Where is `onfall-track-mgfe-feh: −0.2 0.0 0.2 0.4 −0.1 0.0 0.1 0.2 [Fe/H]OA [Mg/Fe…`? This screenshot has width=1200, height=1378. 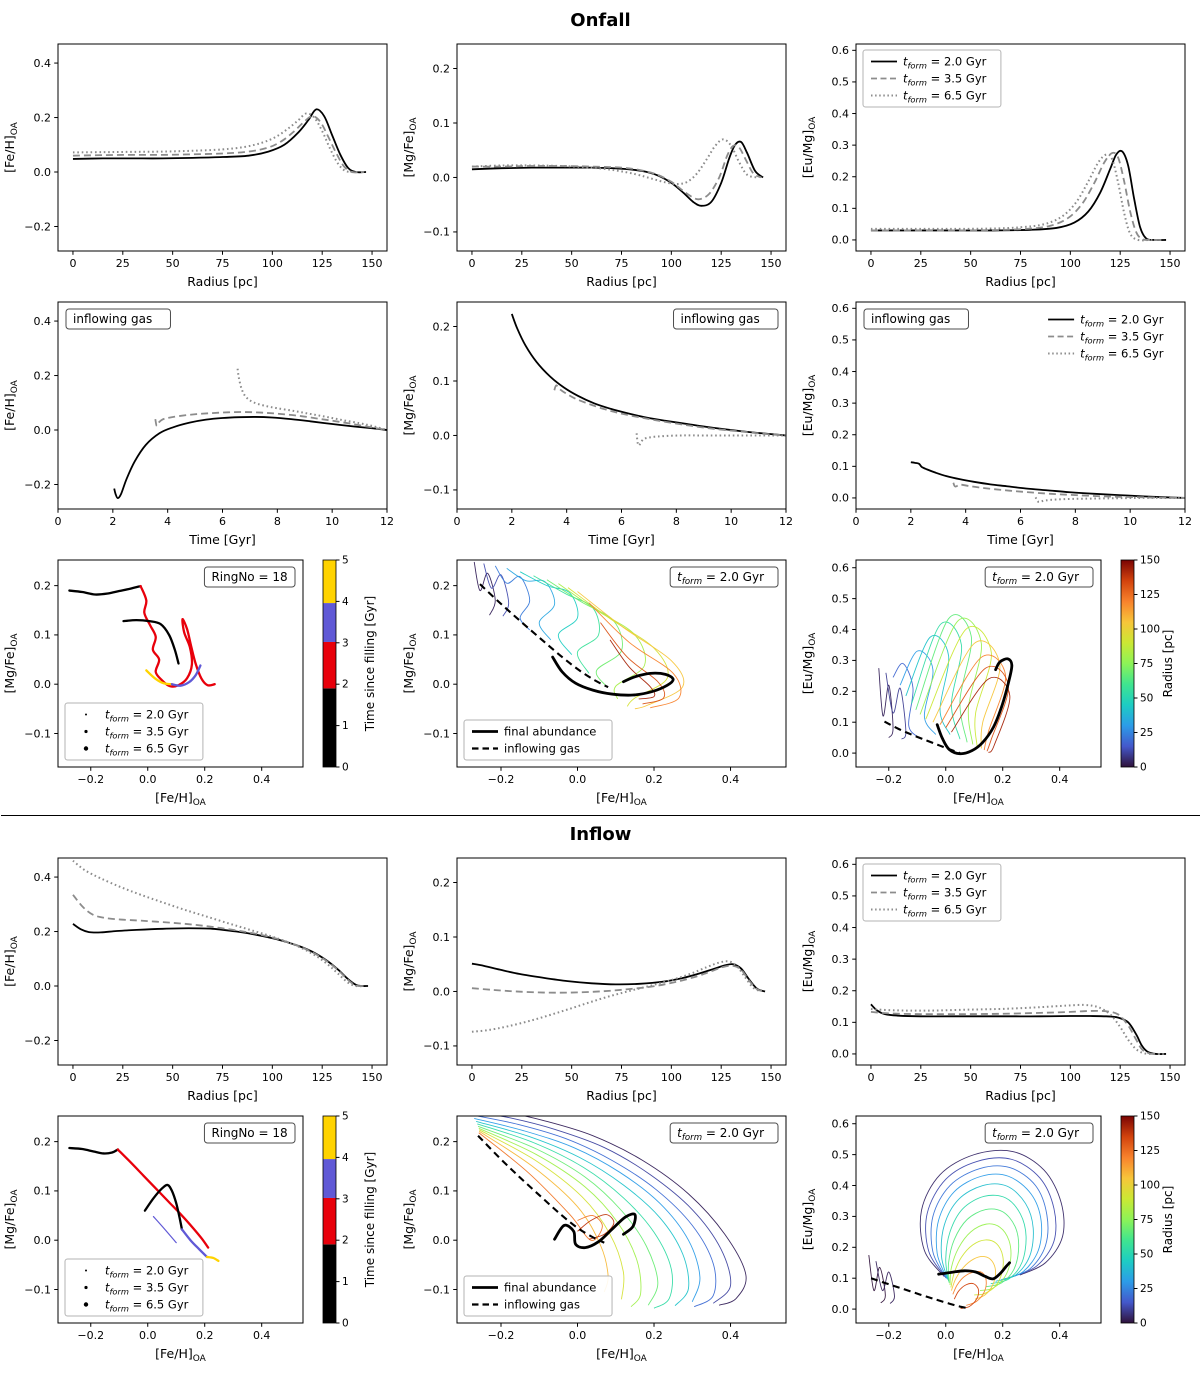 onfall-track-mgfe-feh: −0.2 0.0 0.2 0.4 −0.1 0.0 0.1 0.2 [Fe/H]OA [Mg/Fe… is located at coordinates (200, 680).